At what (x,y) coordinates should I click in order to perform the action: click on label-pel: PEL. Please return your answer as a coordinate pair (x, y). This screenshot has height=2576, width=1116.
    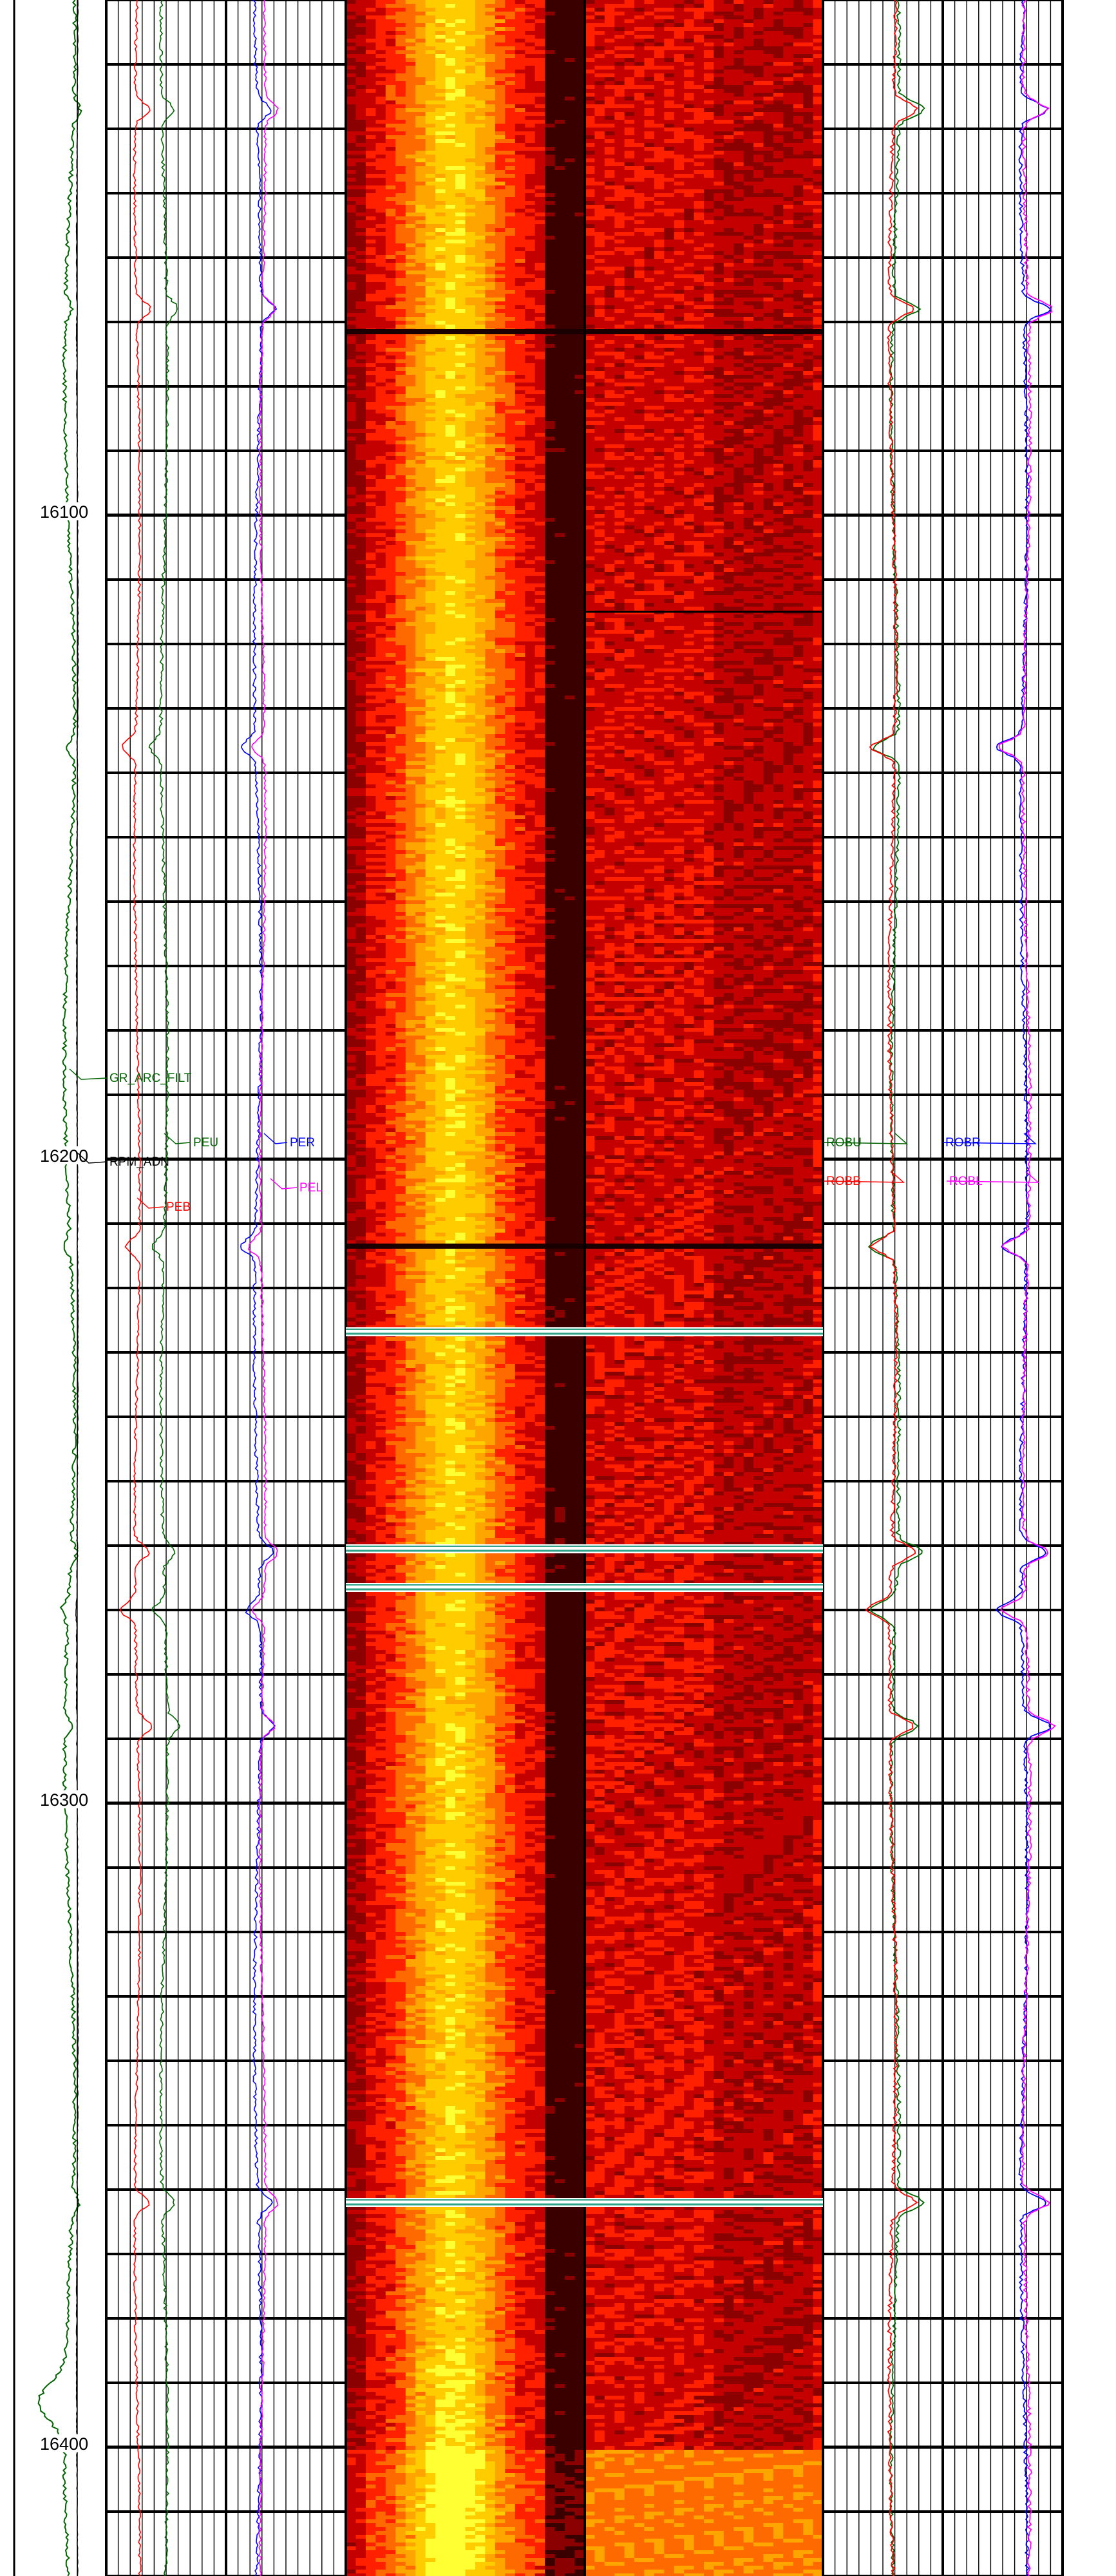
    Looking at the image, I should click on (311, 1188).